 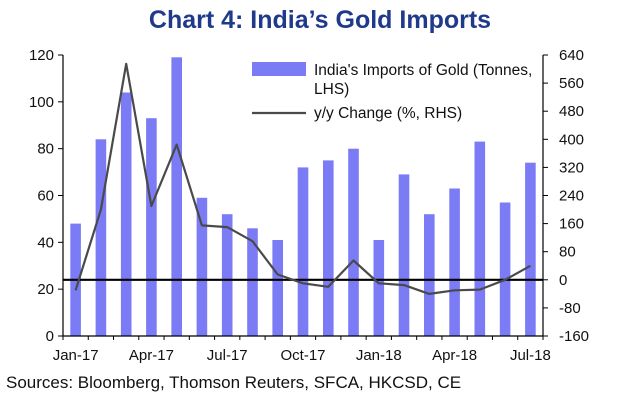 I want to click on legend-swatch-bars, so click(x=279, y=69).